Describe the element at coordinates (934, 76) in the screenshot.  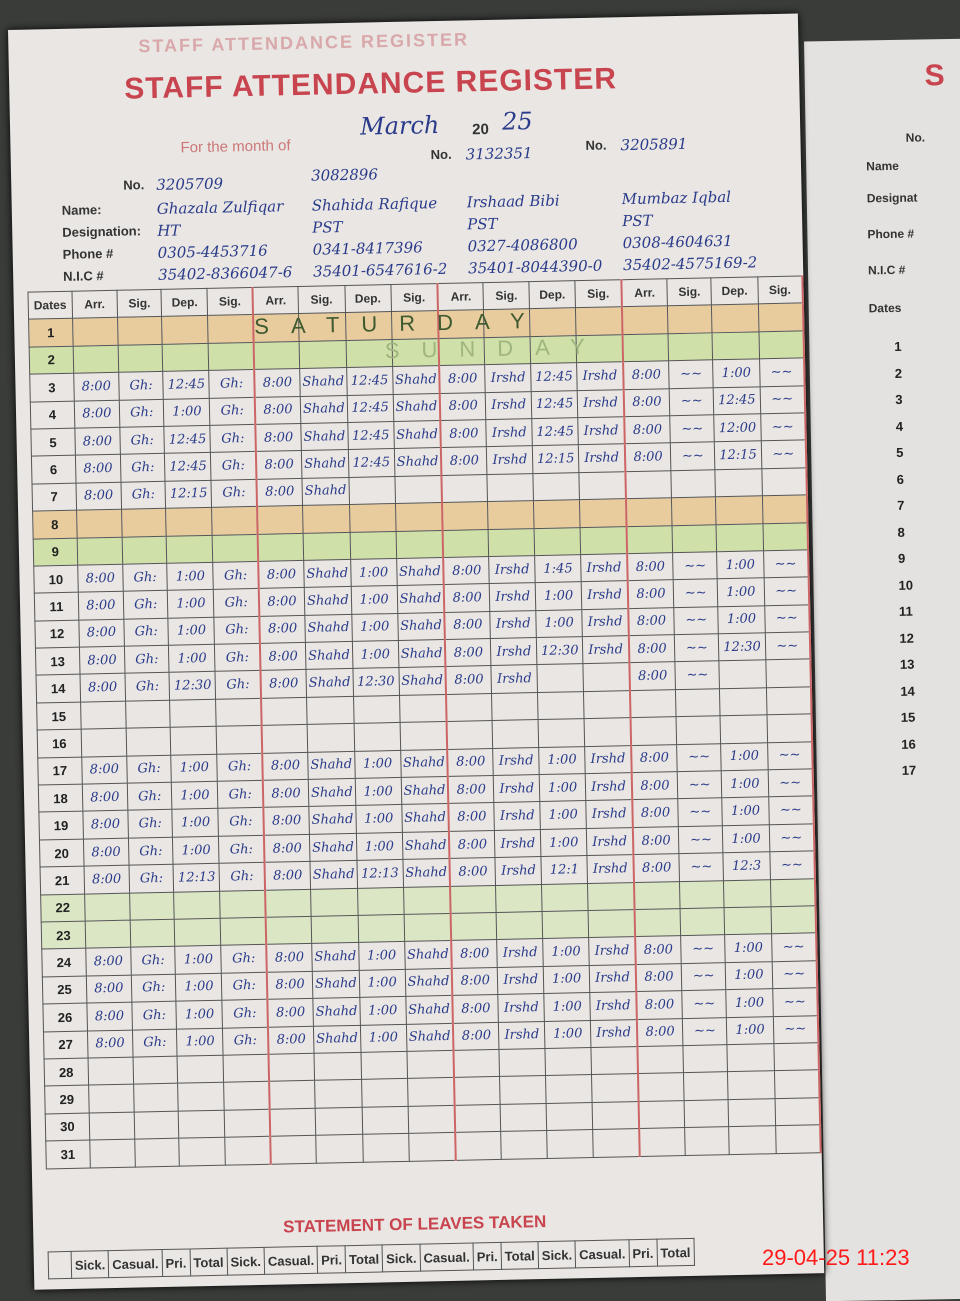
I see `right-page-title: S` at that location.